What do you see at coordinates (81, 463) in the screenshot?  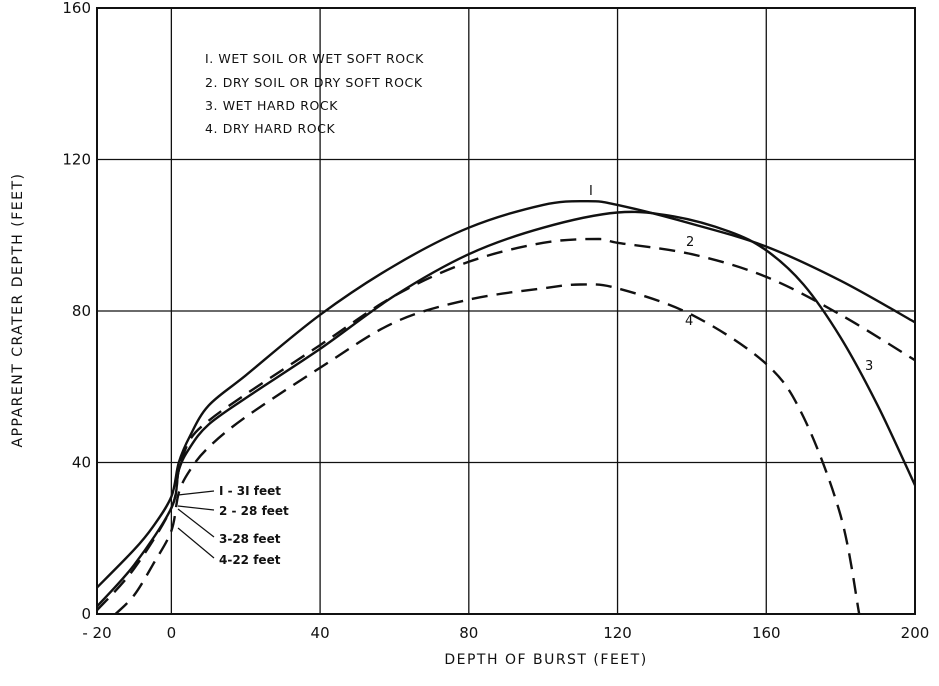 I see `y-tick-label: 40` at bounding box center [81, 463].